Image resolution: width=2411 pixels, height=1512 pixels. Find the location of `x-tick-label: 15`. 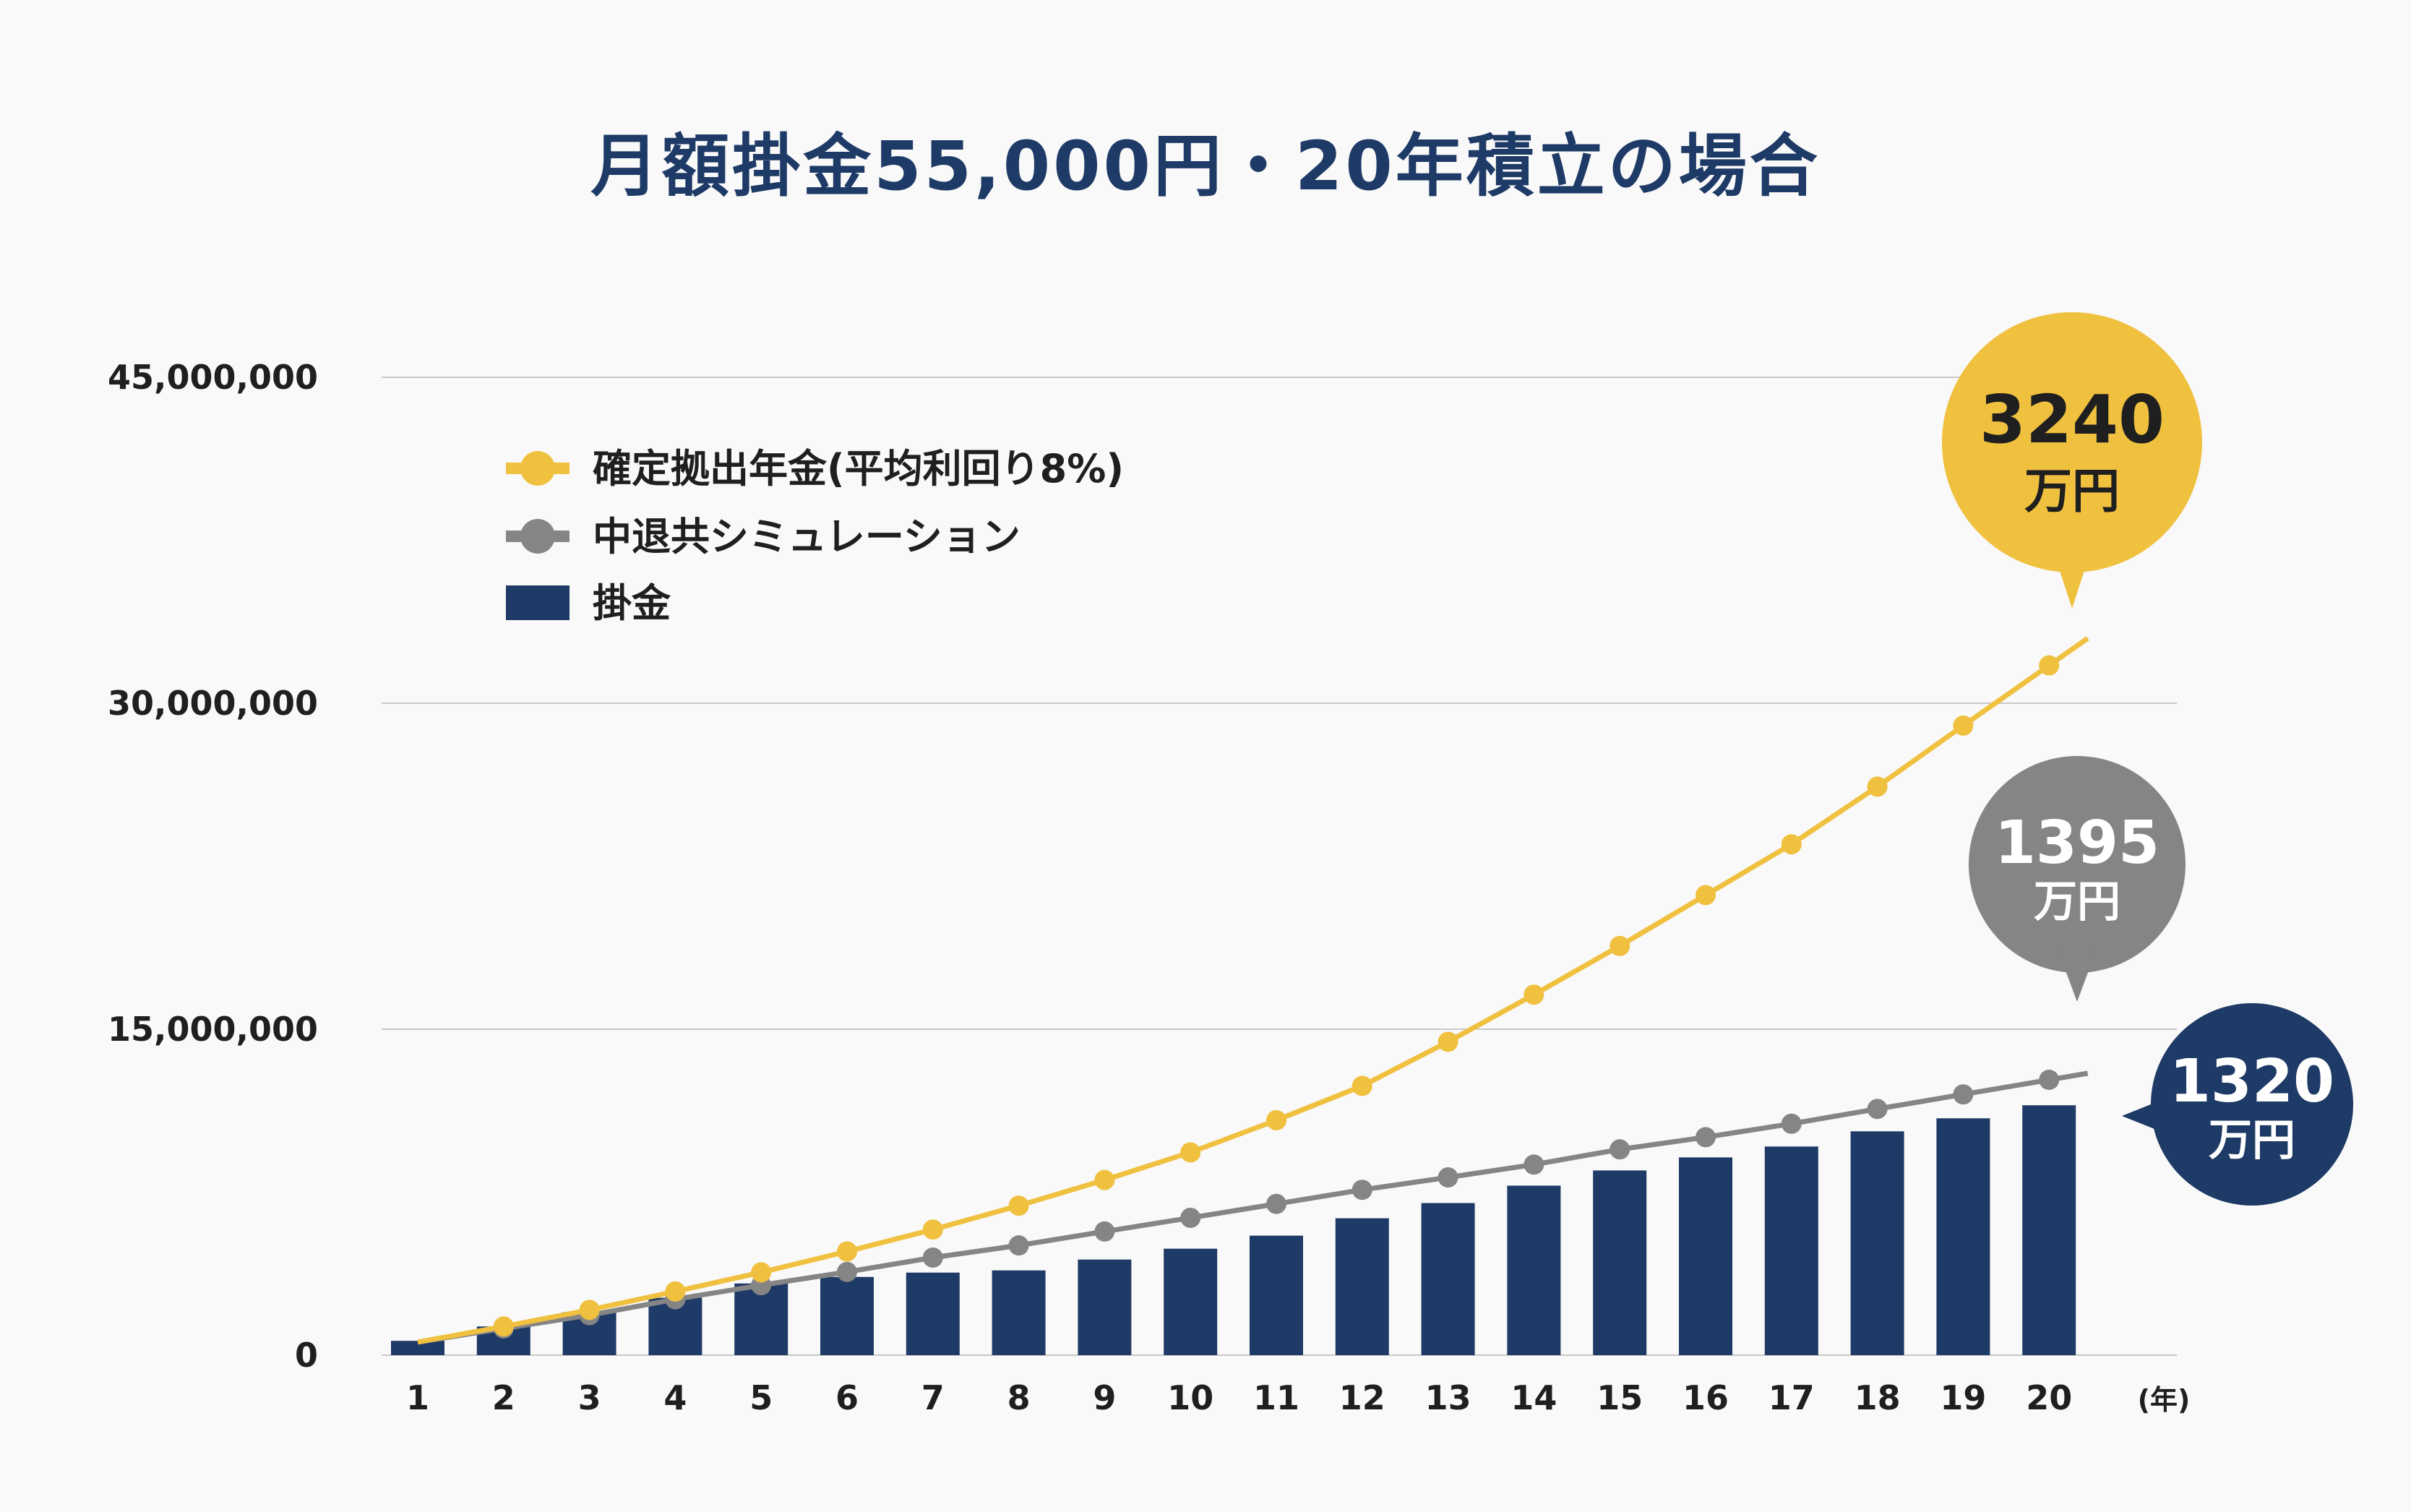

x-tick-label: 15 is located at coordinates (1619, 1397).